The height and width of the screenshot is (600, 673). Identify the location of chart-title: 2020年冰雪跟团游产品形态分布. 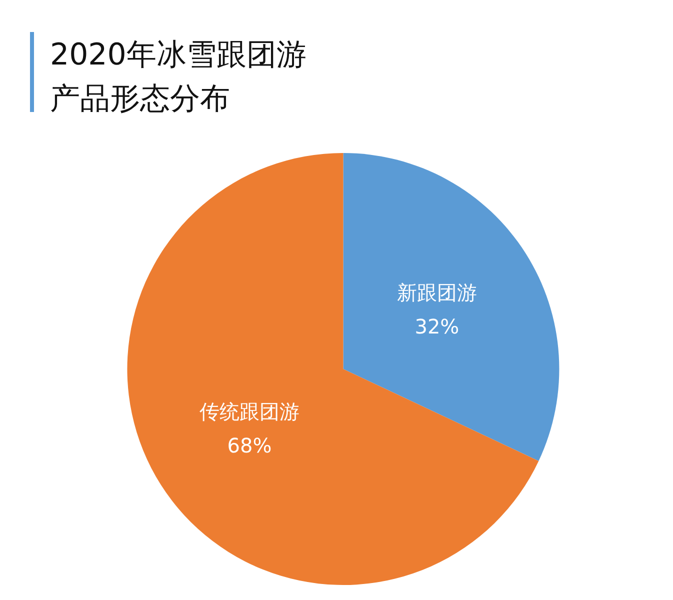
(178, 77).